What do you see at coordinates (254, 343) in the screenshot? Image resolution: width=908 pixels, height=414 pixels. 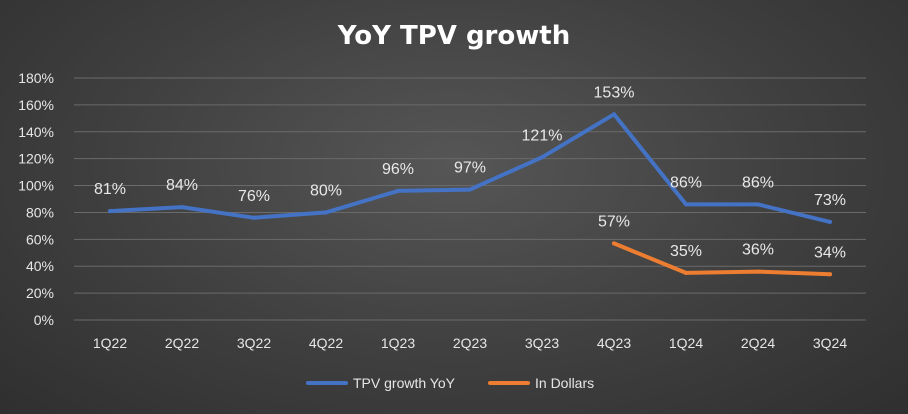 I see `x-tick-label: 3Q22` at bounding box center [254, 343].